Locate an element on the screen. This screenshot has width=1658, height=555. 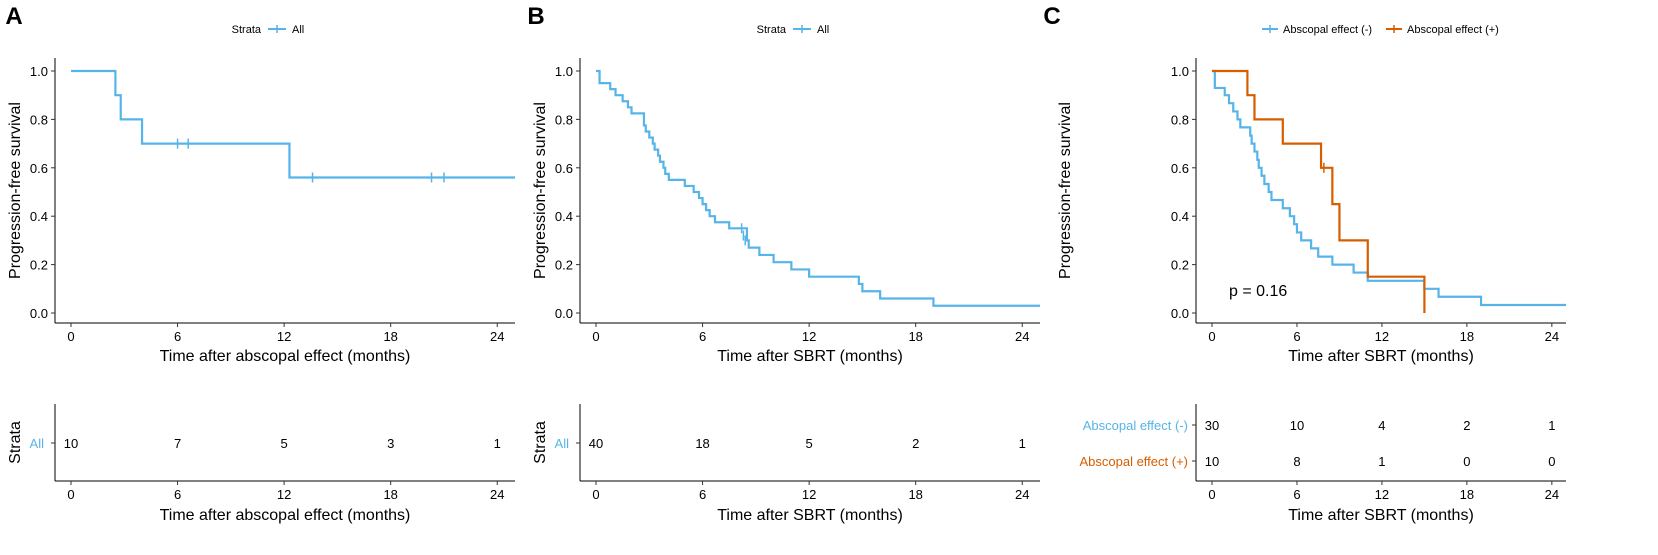
risk-count: 4 is located at coordinates (1381, 425).